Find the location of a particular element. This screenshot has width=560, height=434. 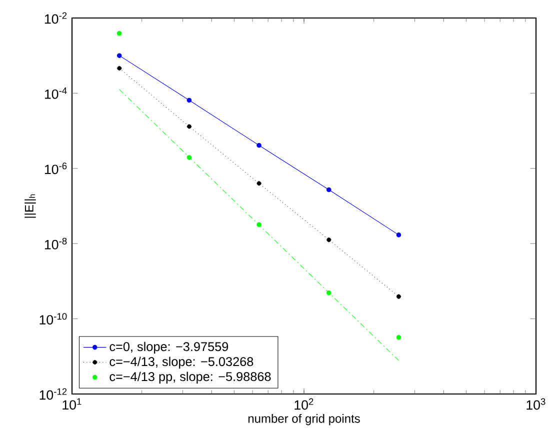

legend-label: c=−4/13, slope: −5.03268 is located at coordinates (182, 362).